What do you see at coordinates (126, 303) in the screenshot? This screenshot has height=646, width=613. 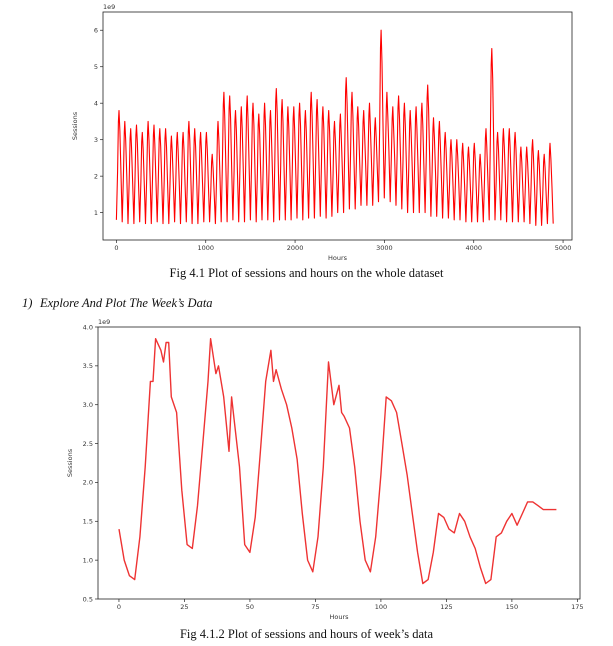 I see `section-title: Explore And Plot The Week’s Data` at bounding box center [126, 303].